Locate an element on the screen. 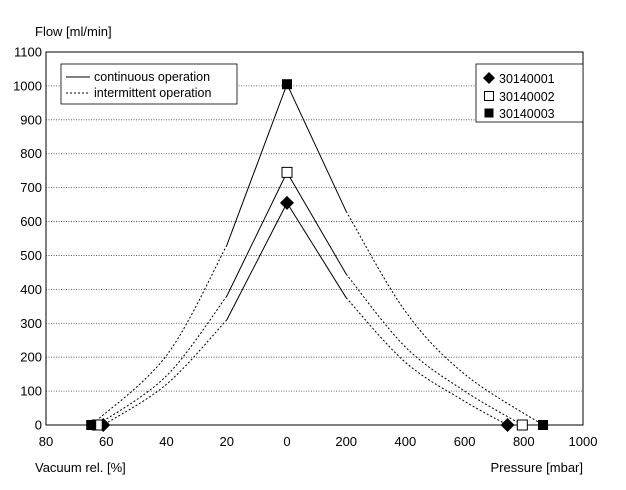 The width and height of the screenshot is (626, 490). legend-continuous-label: continuous operation is located at coordinates (152, 77).